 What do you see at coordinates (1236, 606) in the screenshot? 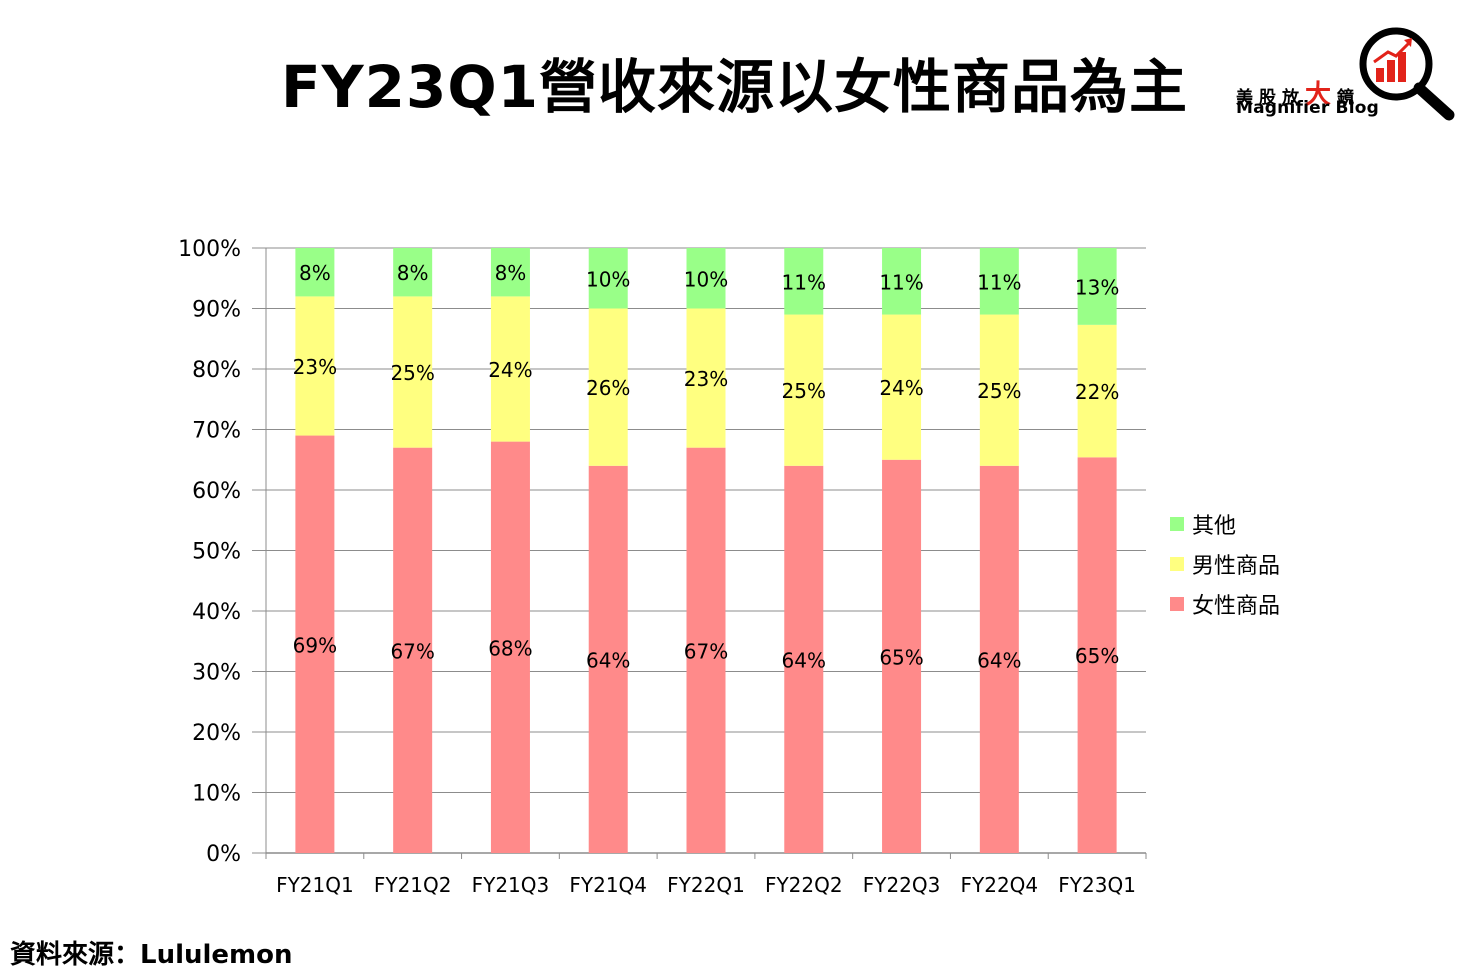
I see `legend-label: 女性商品` at bounding box center [1236, 606].